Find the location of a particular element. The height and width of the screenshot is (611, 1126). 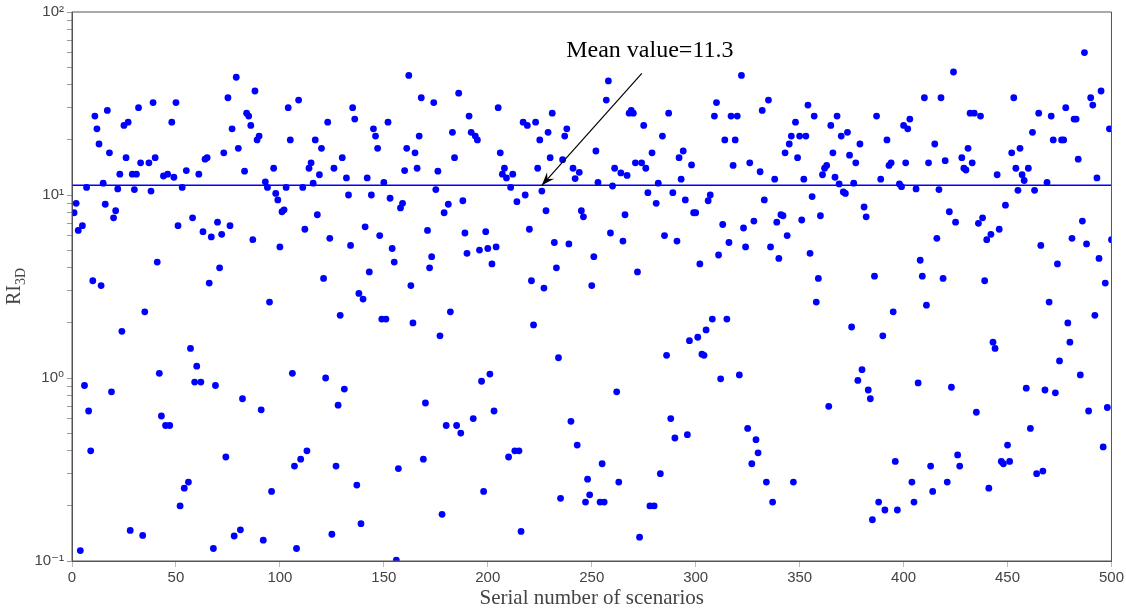

x-tick-label: 350 is located at coordinates (800, 577).